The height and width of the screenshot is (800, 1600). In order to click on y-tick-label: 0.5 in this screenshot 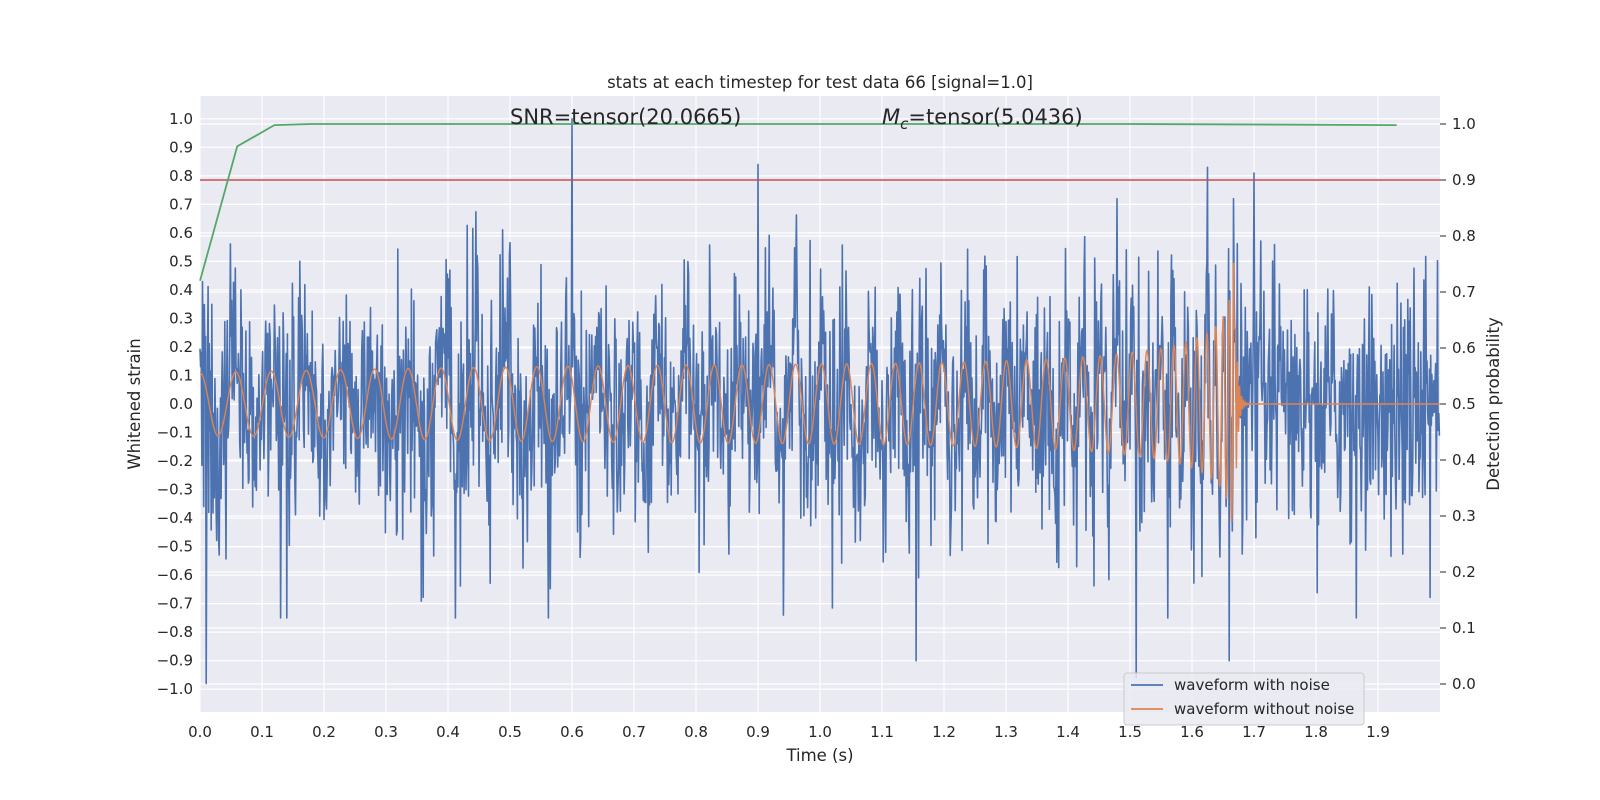, I will do `click(181, 261)`.